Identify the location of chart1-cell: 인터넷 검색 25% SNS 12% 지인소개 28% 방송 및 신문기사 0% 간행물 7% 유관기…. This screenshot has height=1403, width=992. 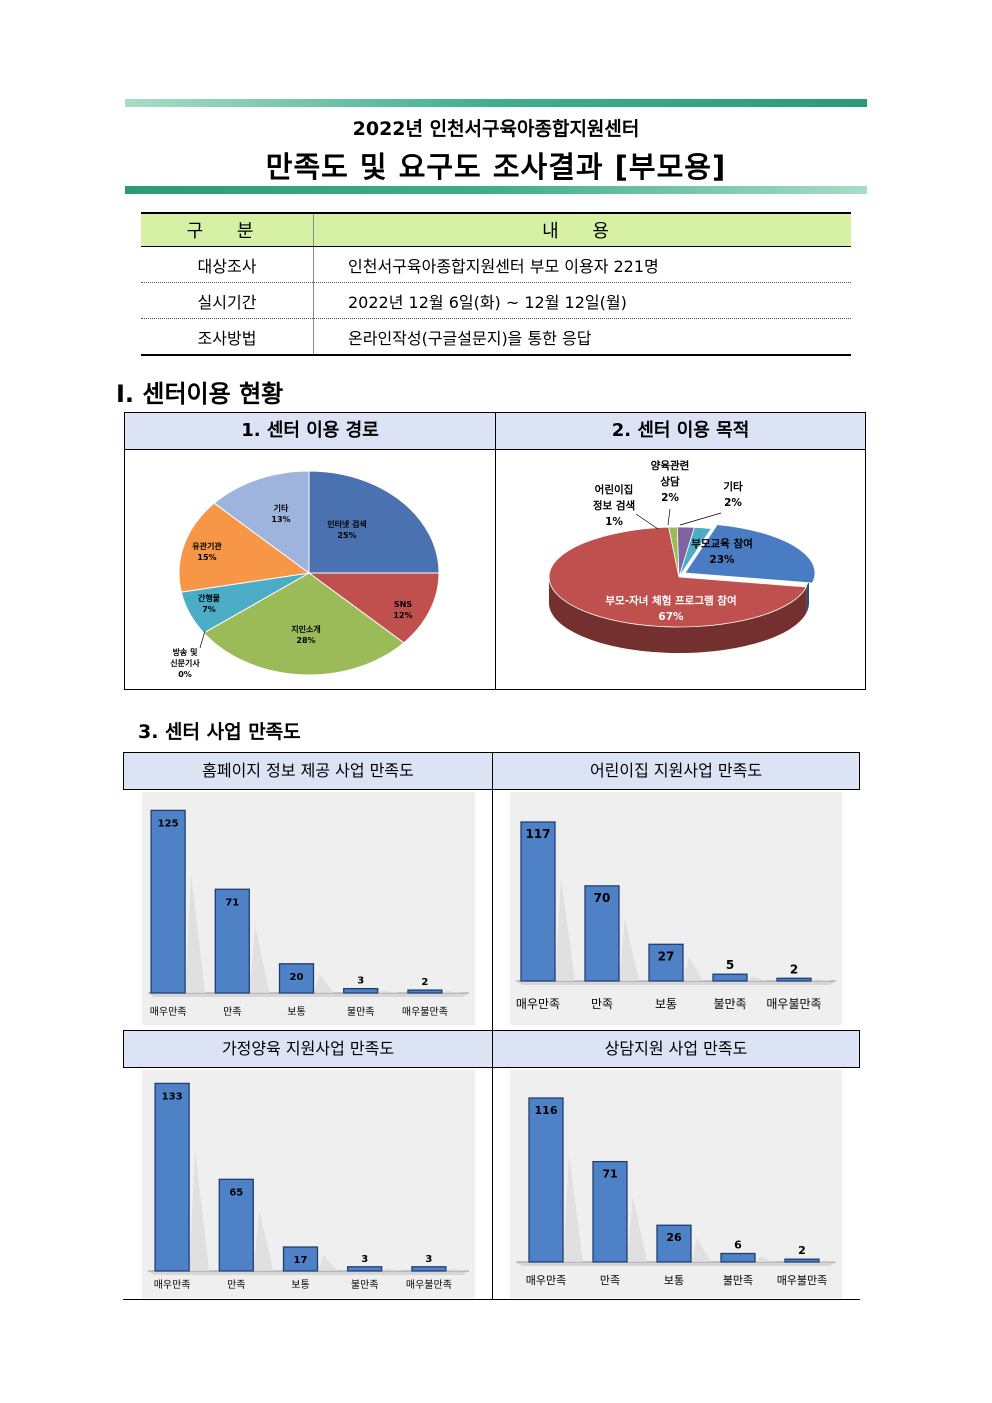
(310, 569).